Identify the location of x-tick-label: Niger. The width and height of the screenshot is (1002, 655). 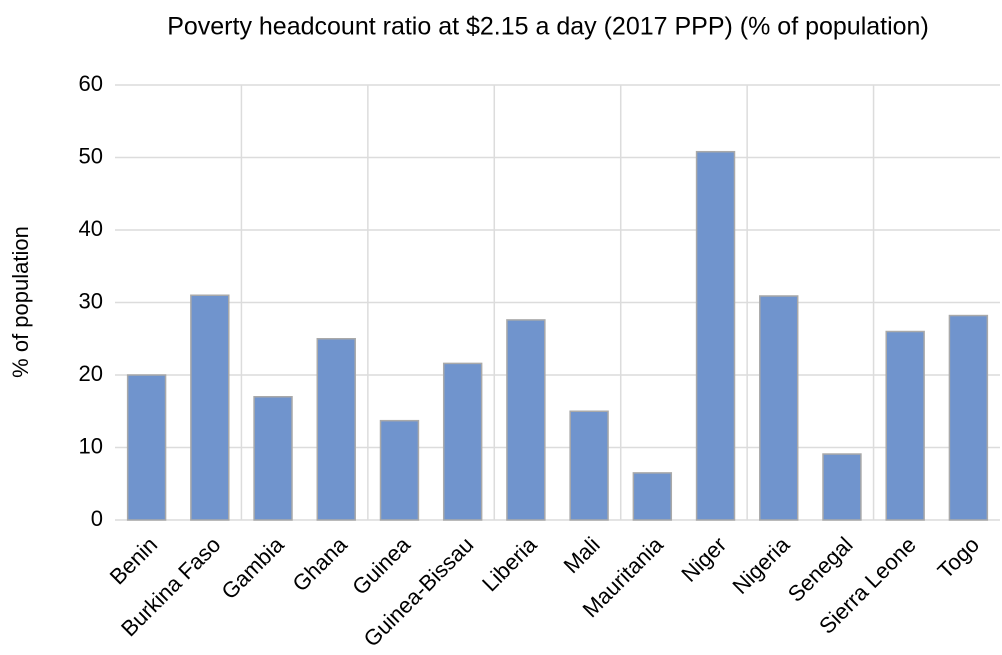
(703, 559).